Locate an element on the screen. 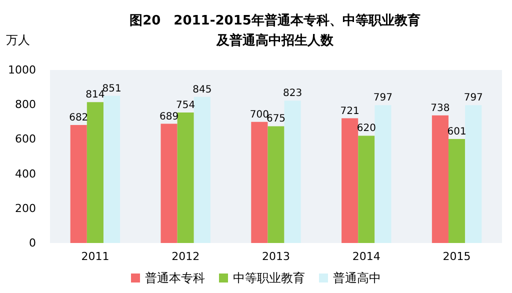 The width and height of the screenshot is (512, 293). data-label: 814 is located at coordinates (95, 95).